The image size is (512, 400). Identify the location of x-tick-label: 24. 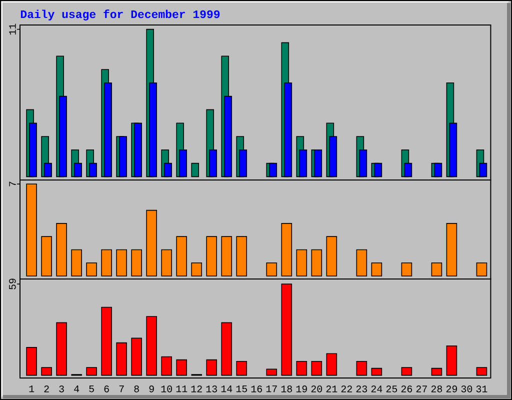
(376, 389).